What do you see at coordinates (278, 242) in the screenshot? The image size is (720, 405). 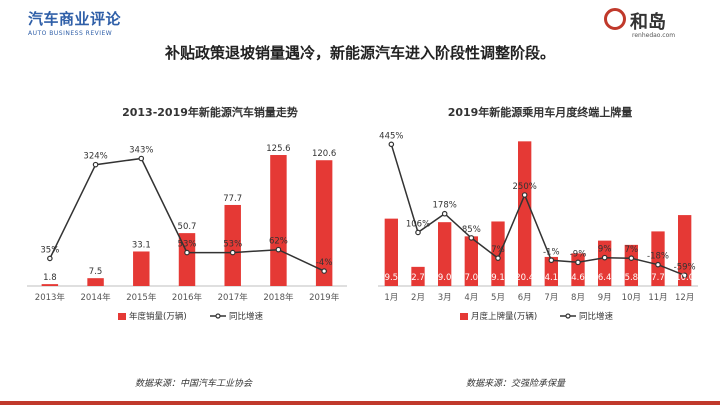 I see `chart1-growth-label: 62%` at bounding box center [278, 242].